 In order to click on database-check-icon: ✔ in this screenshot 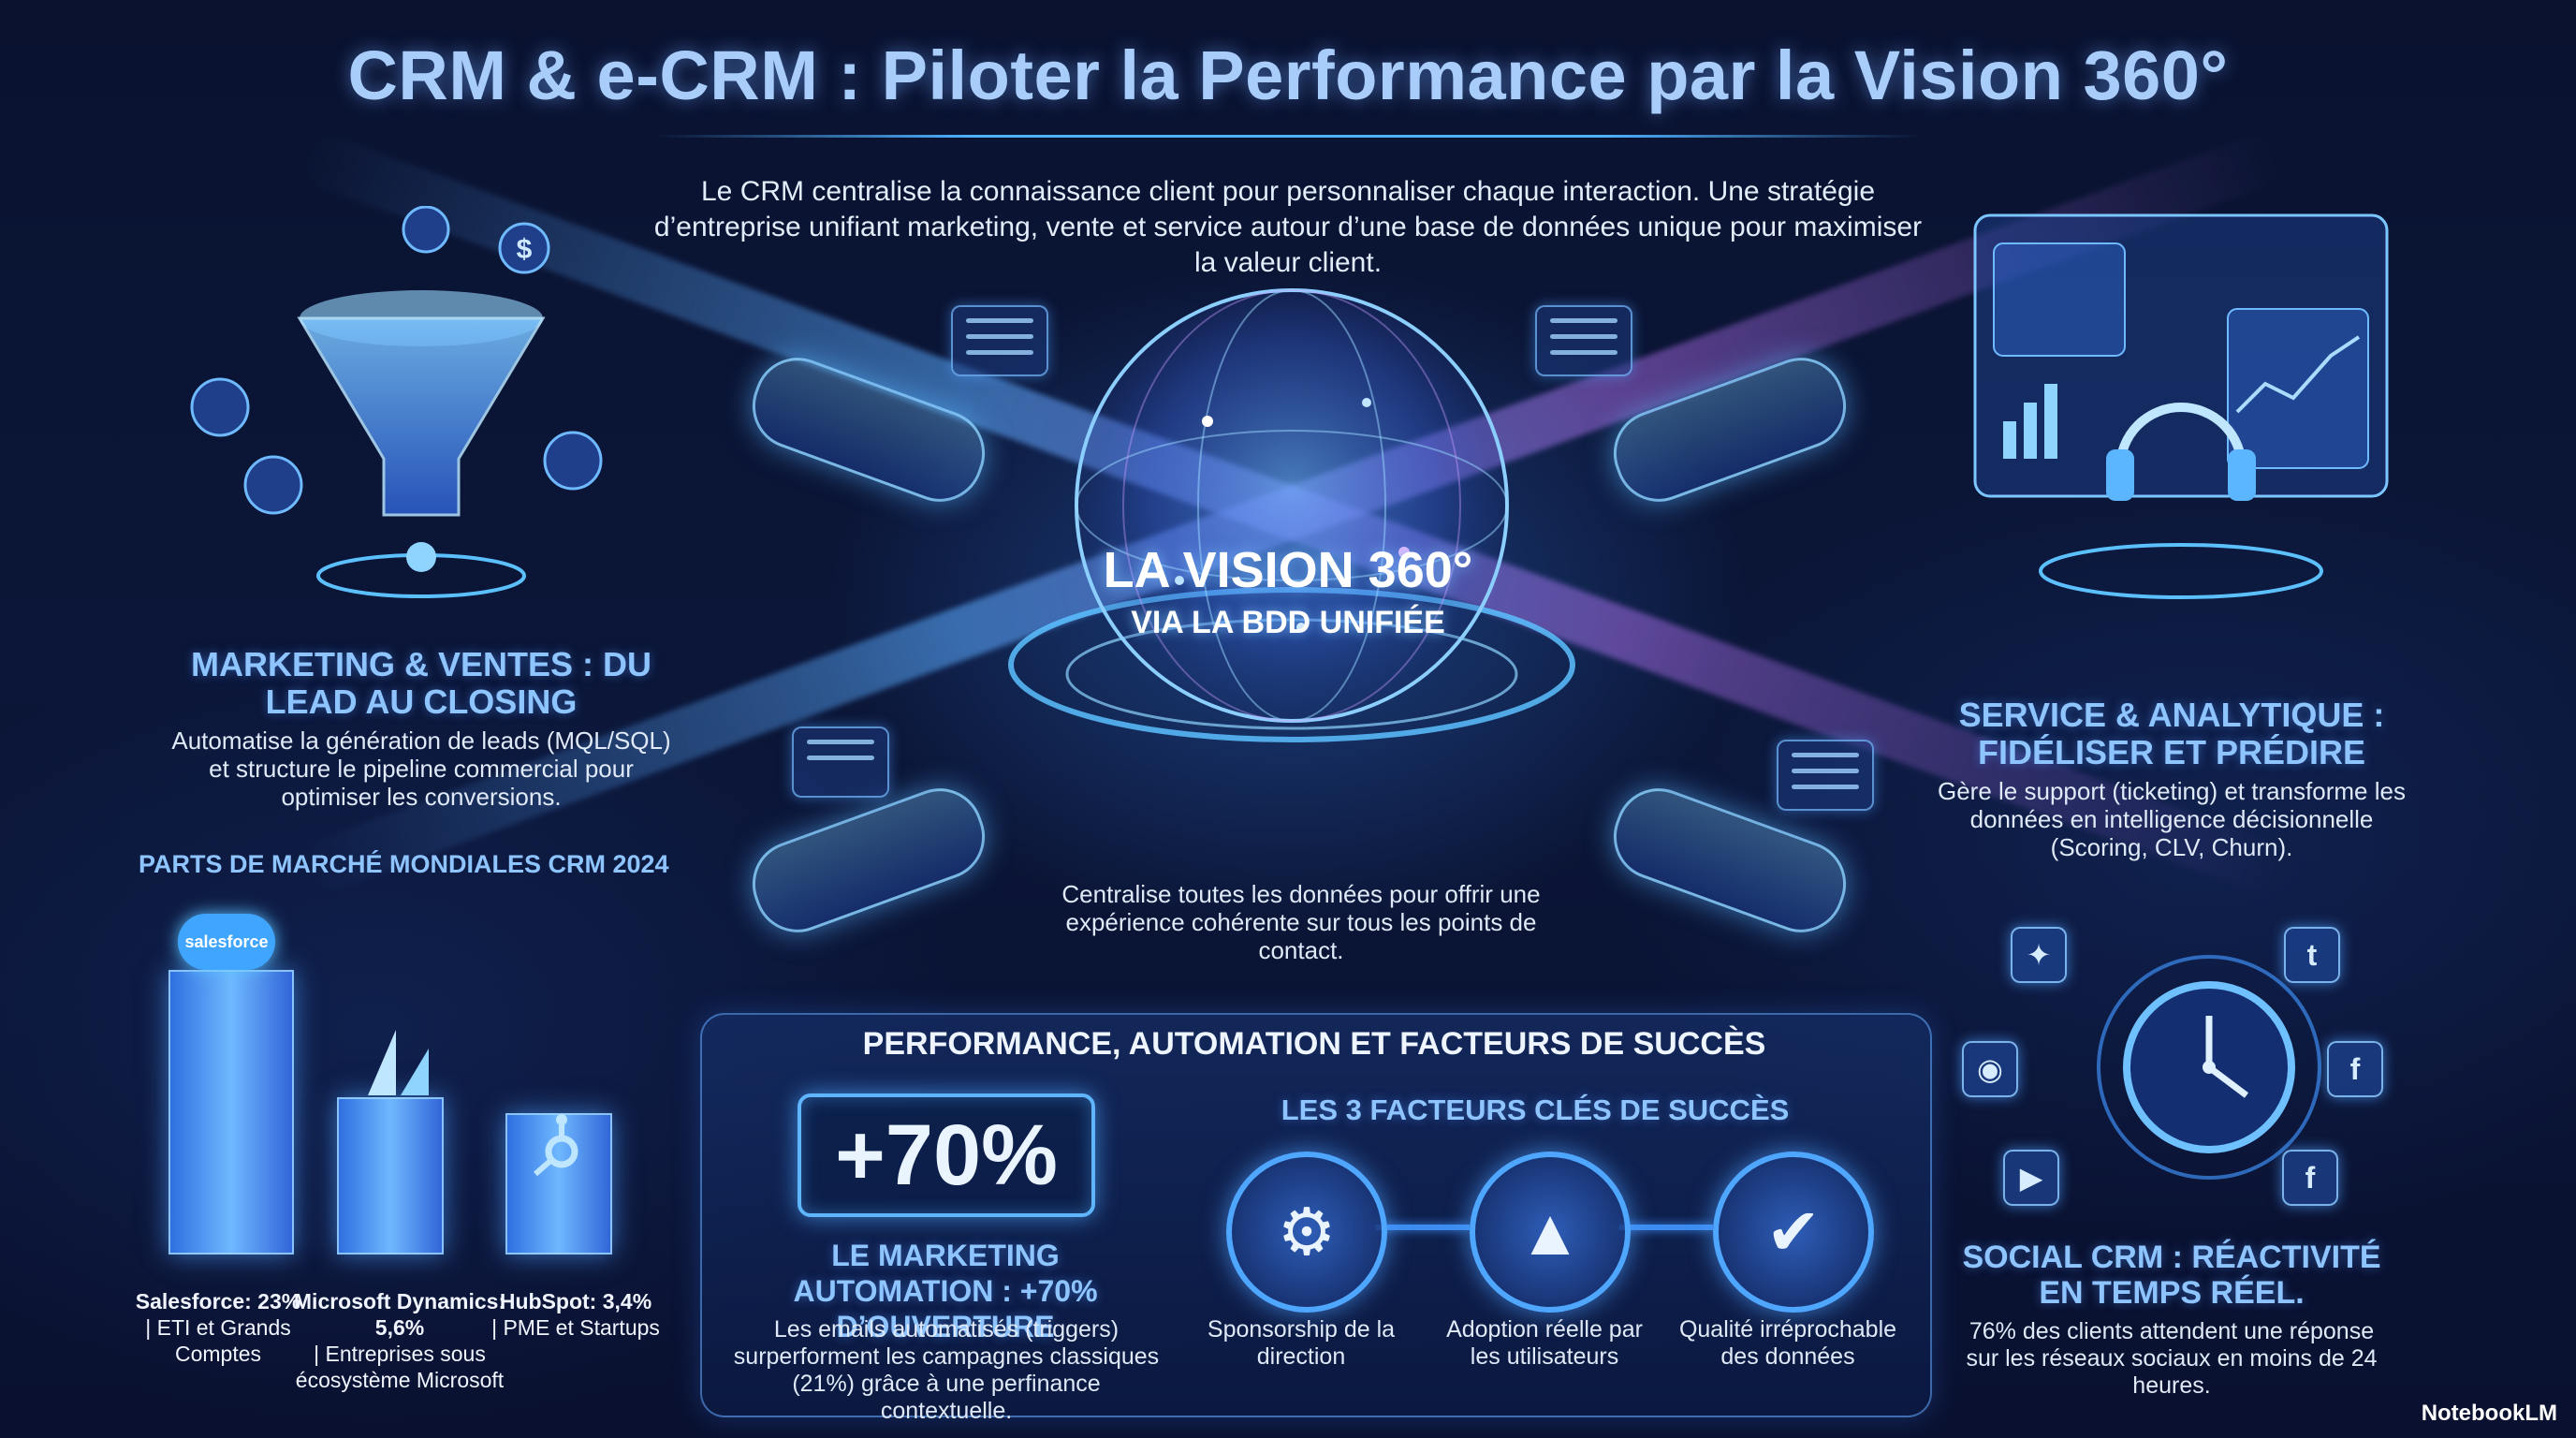, I will do `click(1793, 1232)`.